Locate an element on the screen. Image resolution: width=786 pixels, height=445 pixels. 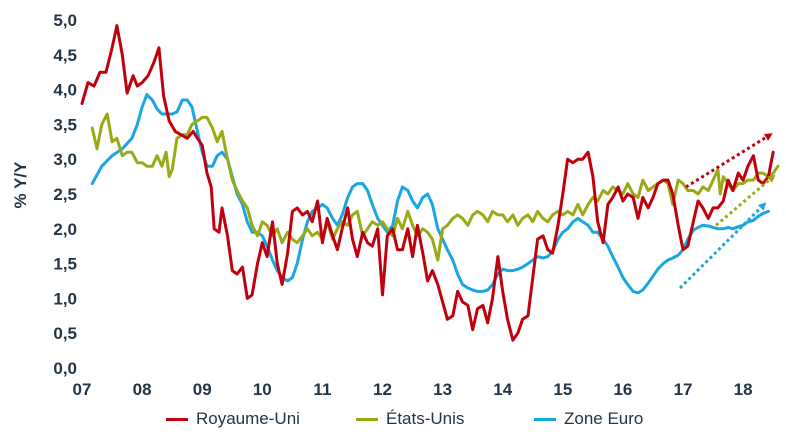
trend-arrows is located at coordinates (727, 211).